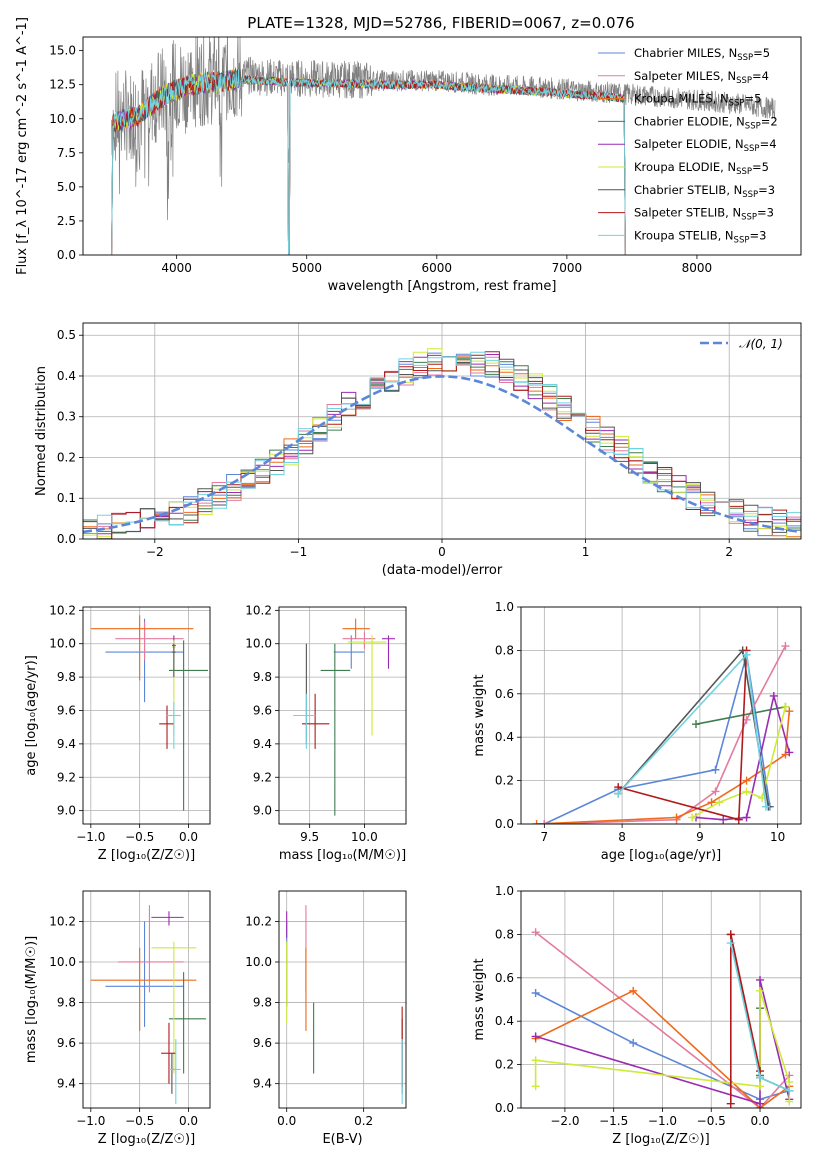 Image resolution: width=819 pixels, height=1170 pixels. I want to click on age_vs_Z-frame, so click(146, 715).